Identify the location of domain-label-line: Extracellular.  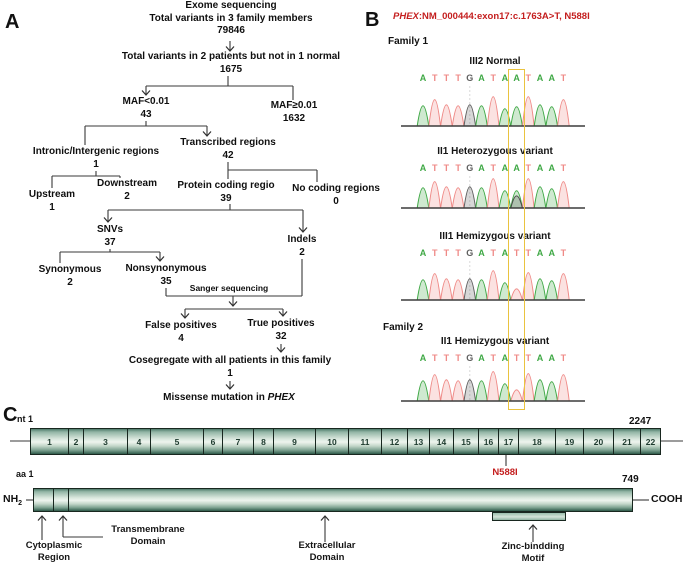
(327, 545).